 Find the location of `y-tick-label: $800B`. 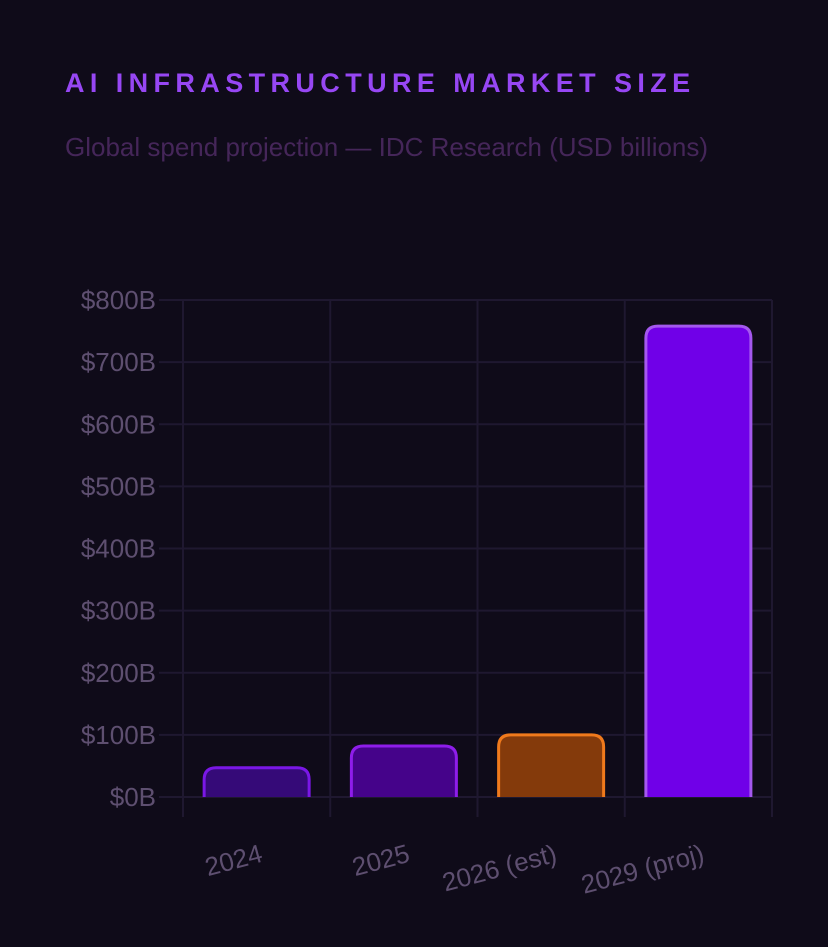

y-tick-label: $800B is located at coordinates (118, 300).